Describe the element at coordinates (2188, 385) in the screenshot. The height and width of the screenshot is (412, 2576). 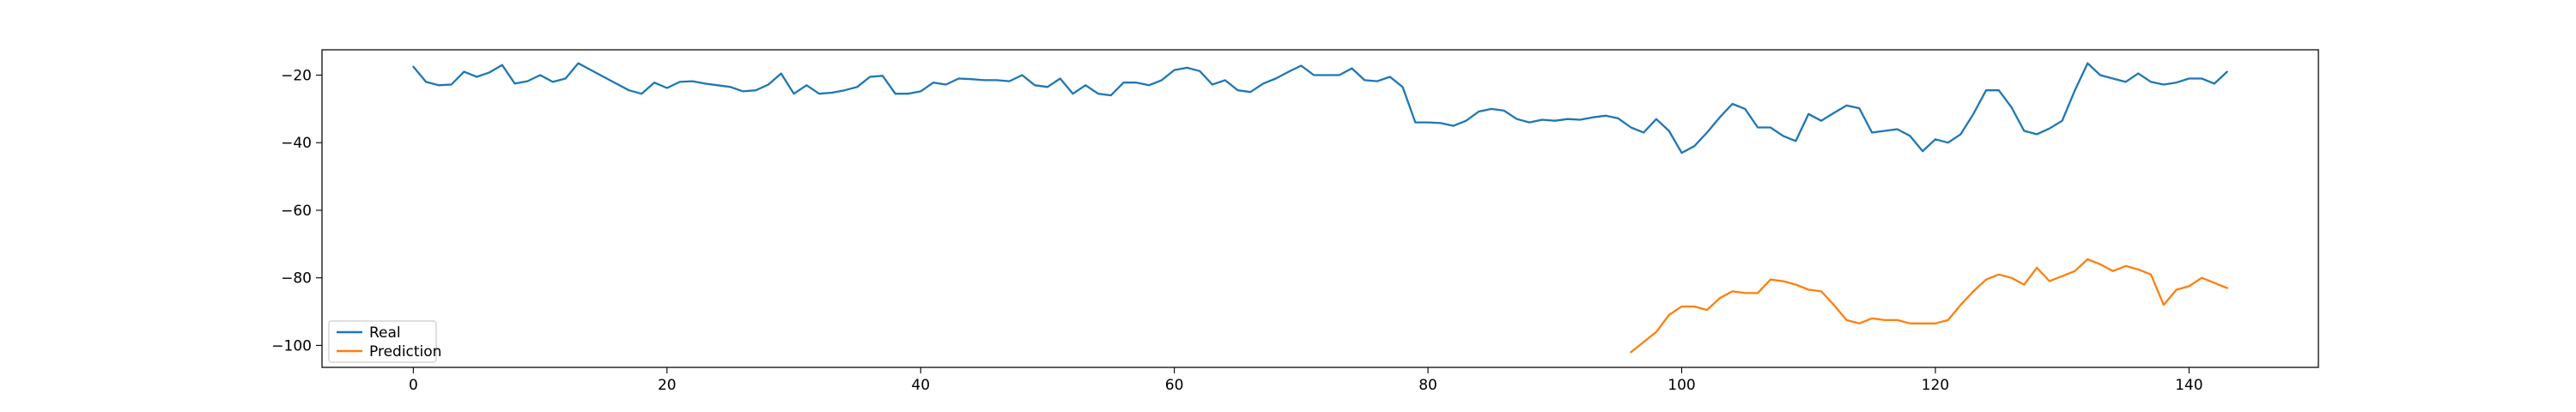
I see `x-tick-label: 140` at that location.